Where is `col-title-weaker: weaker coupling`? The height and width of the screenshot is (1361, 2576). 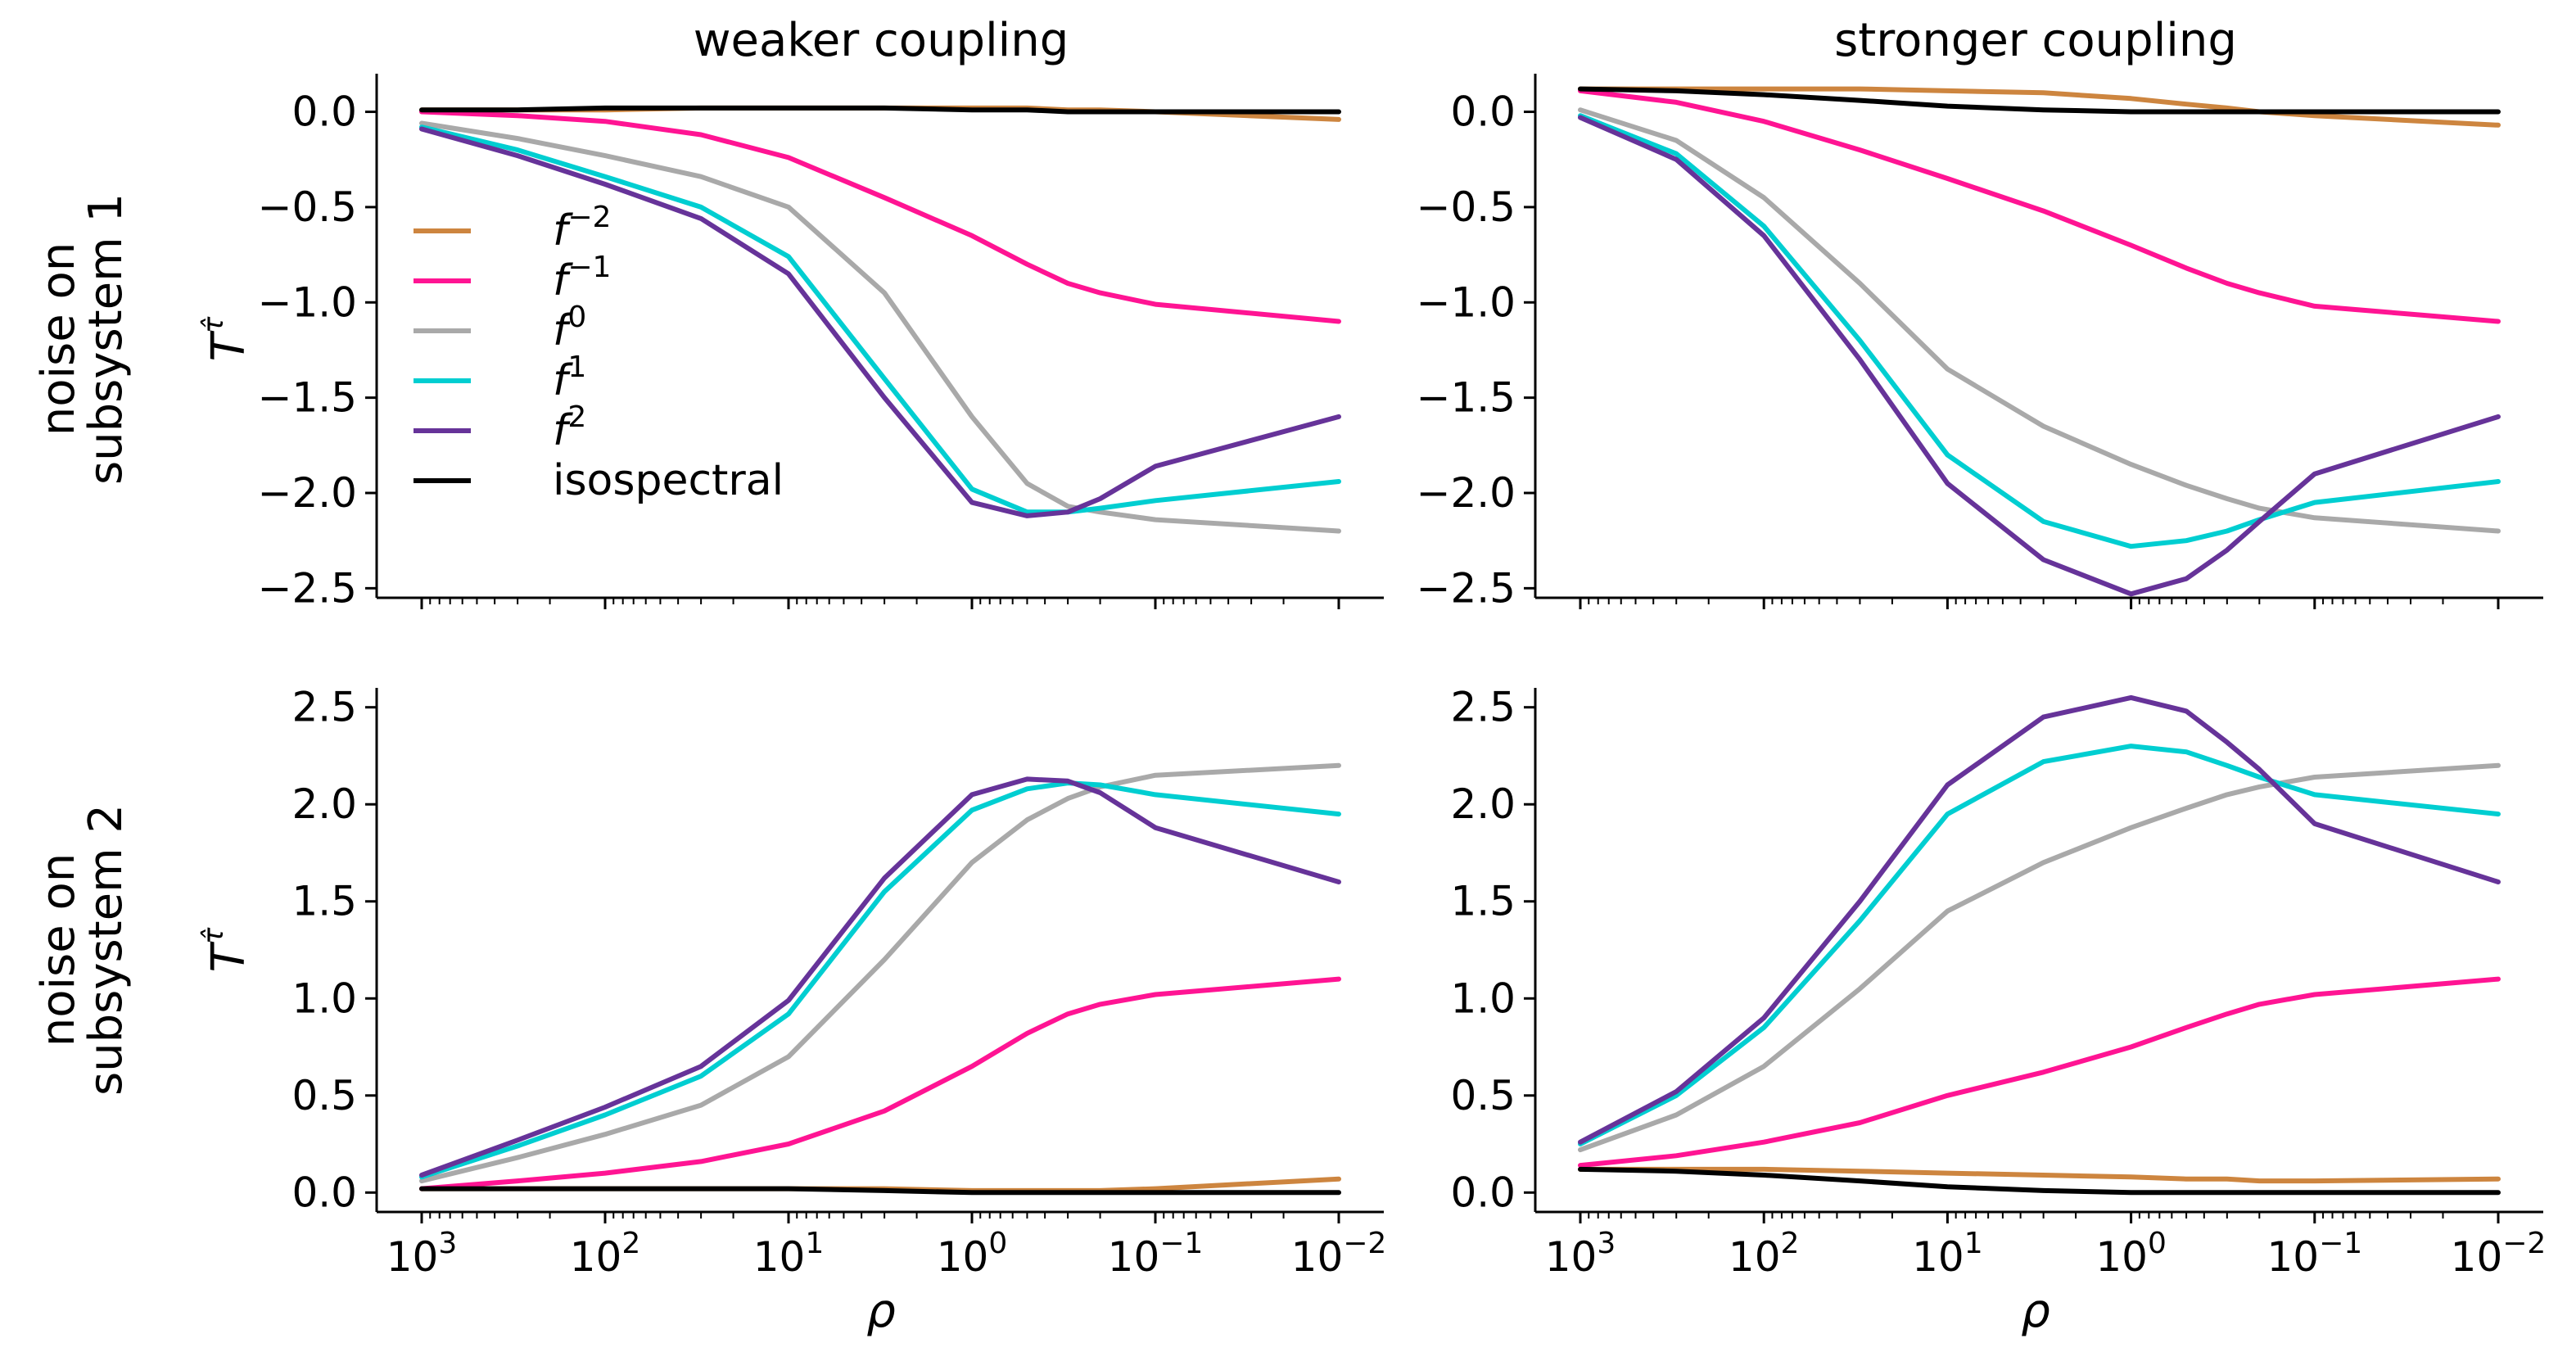
col-title-weaker: weaker coupling is located at coordinates (881, 40).